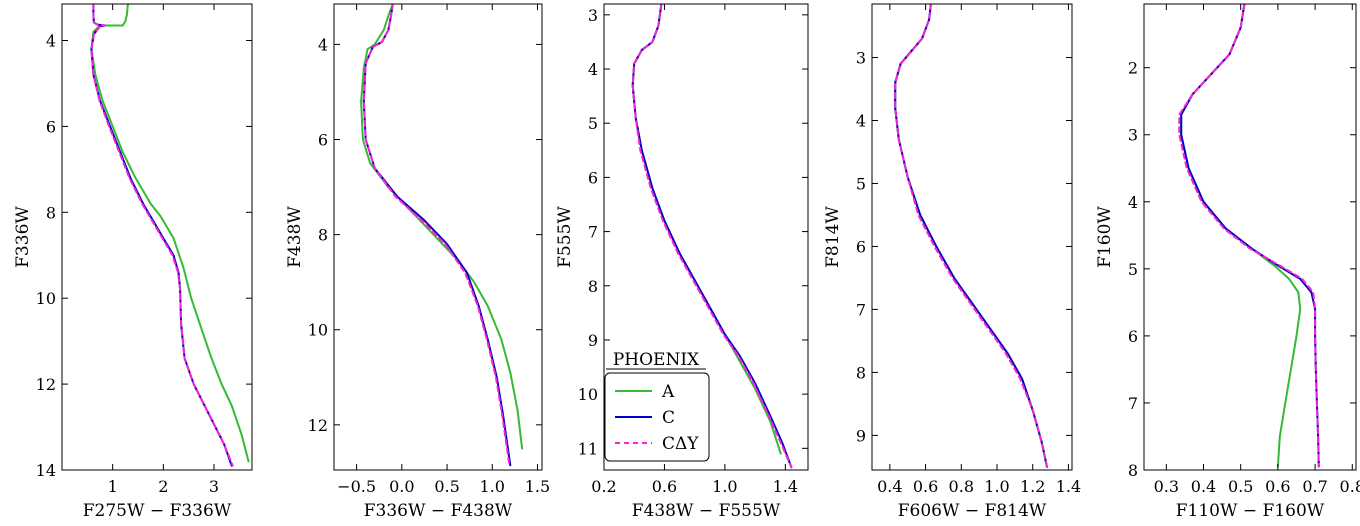 The image size is (1360, 526). What do you see at coordinates (668, 418) in the screenshot?
I see `legend-label-C: C` at bounding box center [668, 418].